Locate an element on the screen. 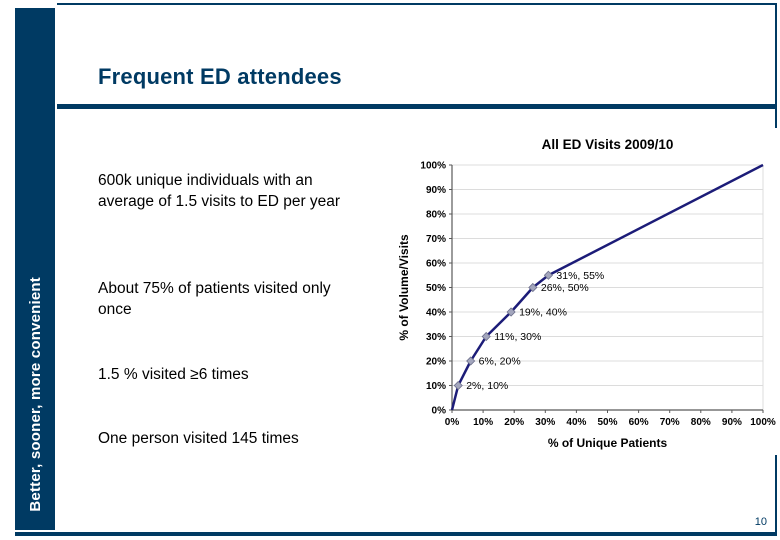  title-underline is located at coordinates (417, 106).